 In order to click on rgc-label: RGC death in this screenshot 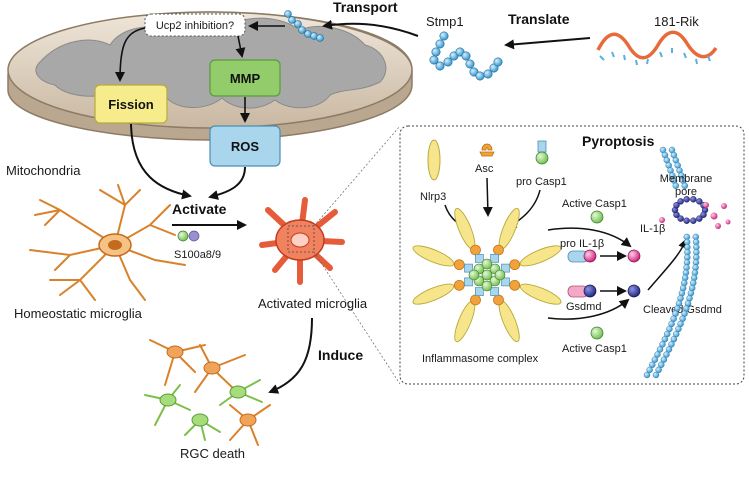, I will do `click(212, 453)`.